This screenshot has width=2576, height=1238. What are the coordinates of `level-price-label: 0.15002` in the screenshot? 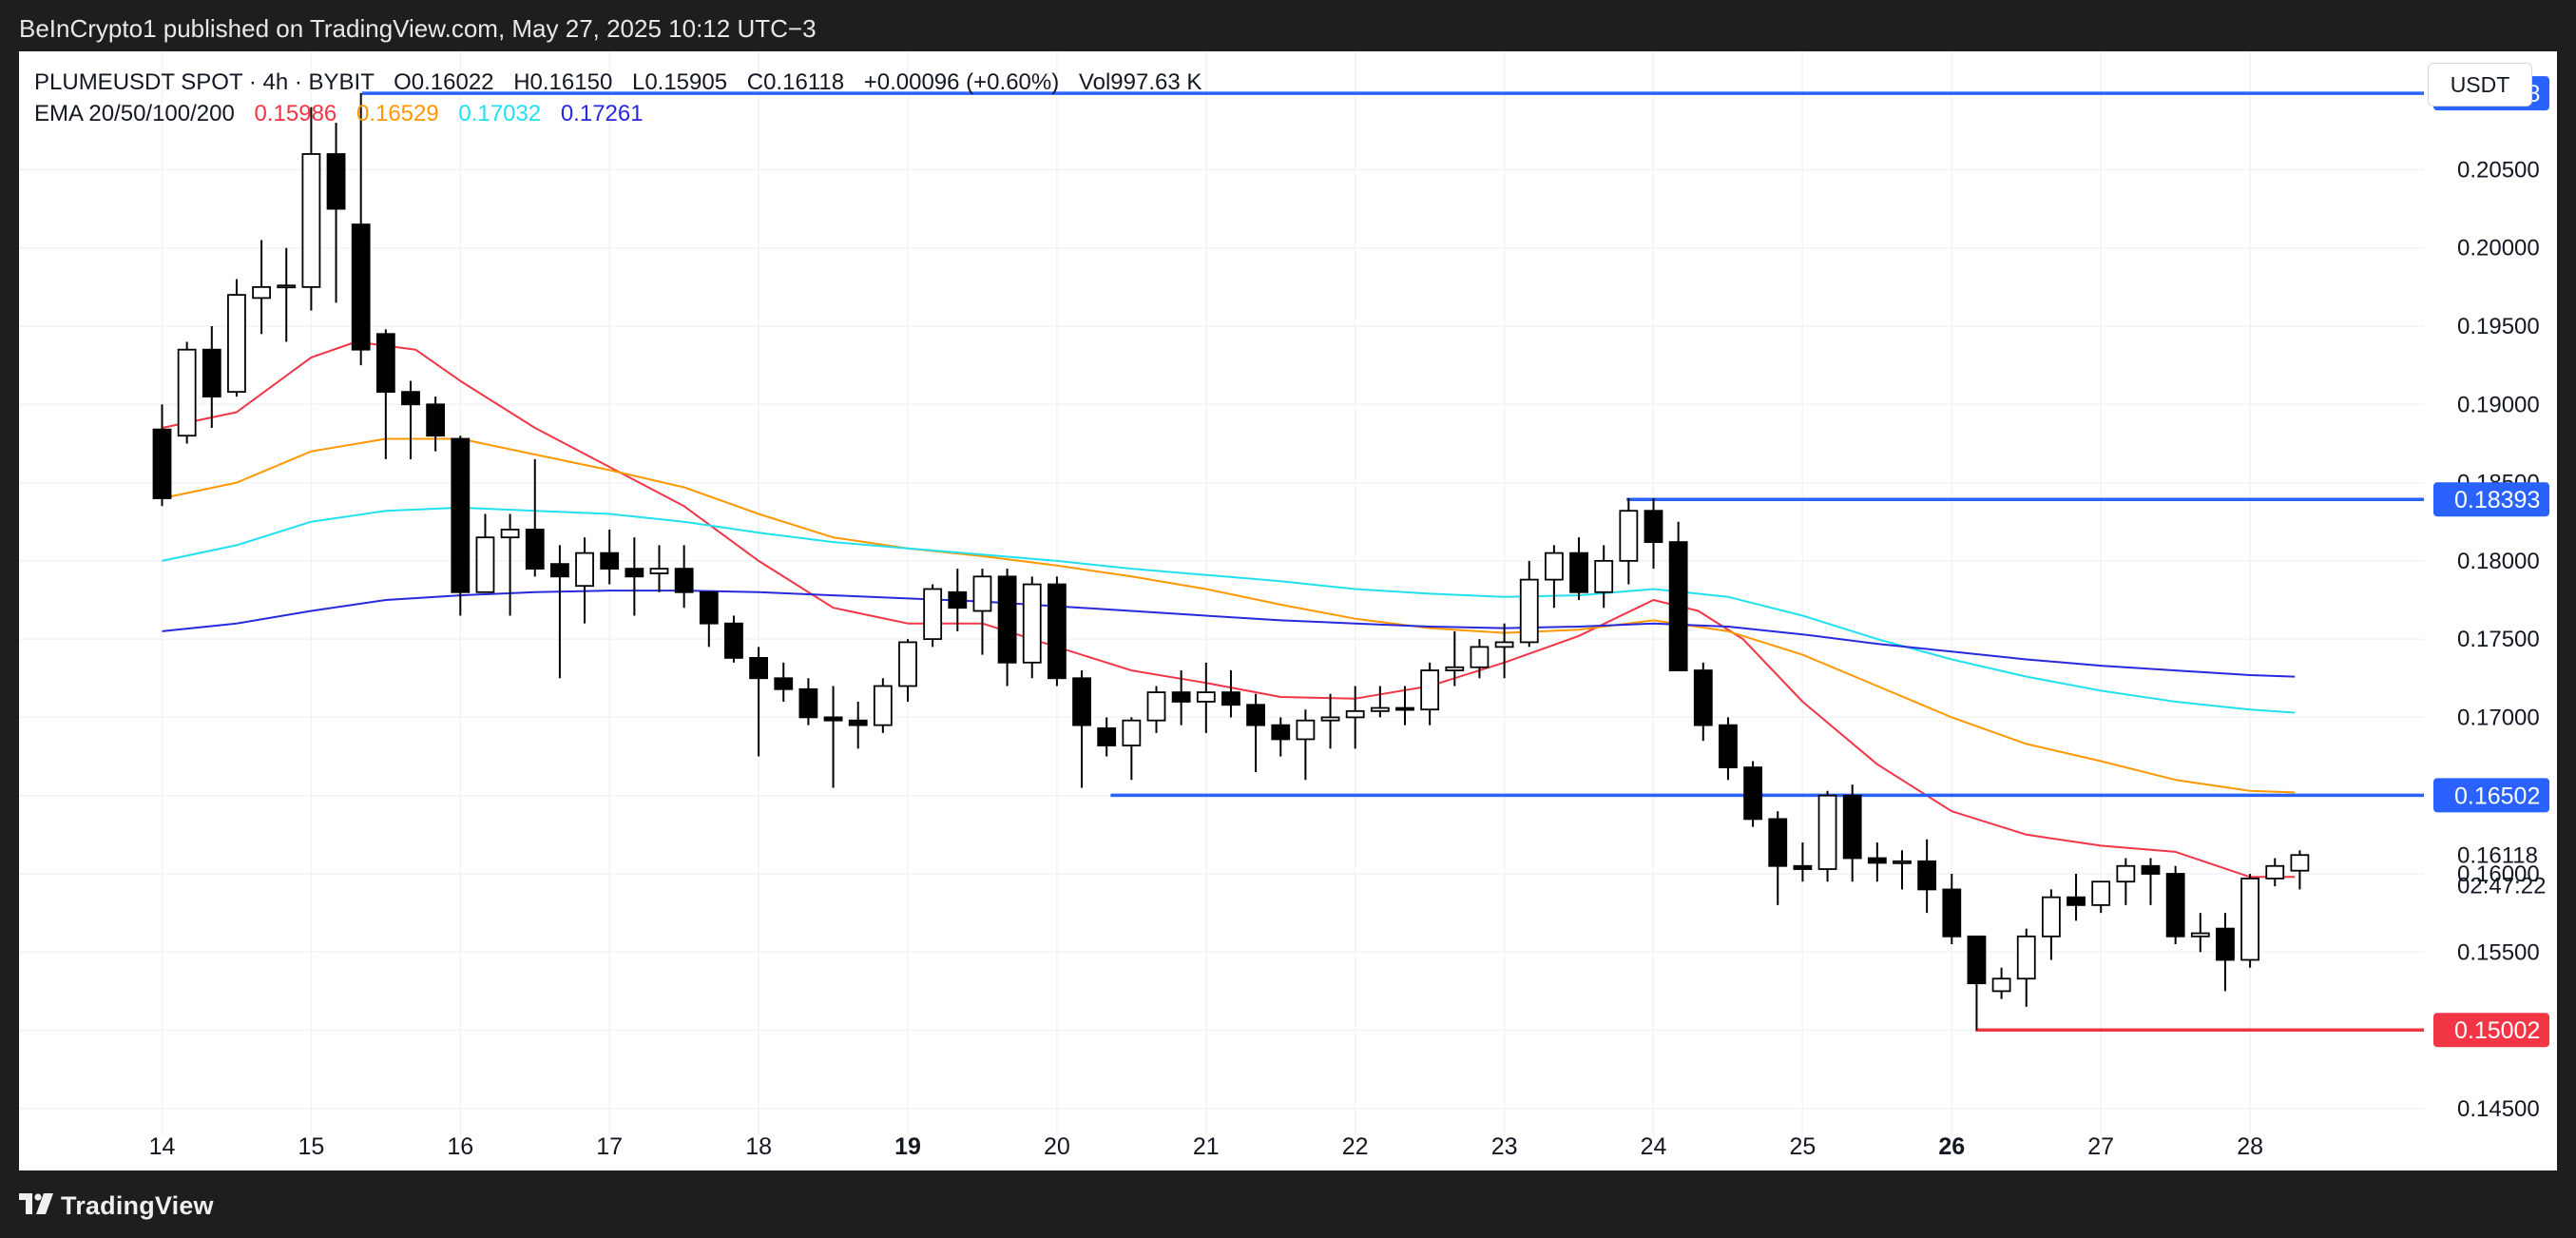 It's located at (2497, 1030).